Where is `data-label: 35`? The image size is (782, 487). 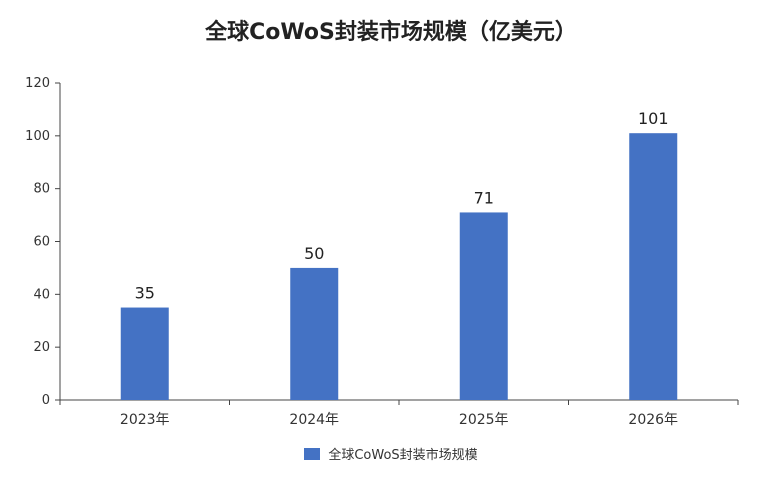
data-label: 35 is located at coordinates (145, 293).